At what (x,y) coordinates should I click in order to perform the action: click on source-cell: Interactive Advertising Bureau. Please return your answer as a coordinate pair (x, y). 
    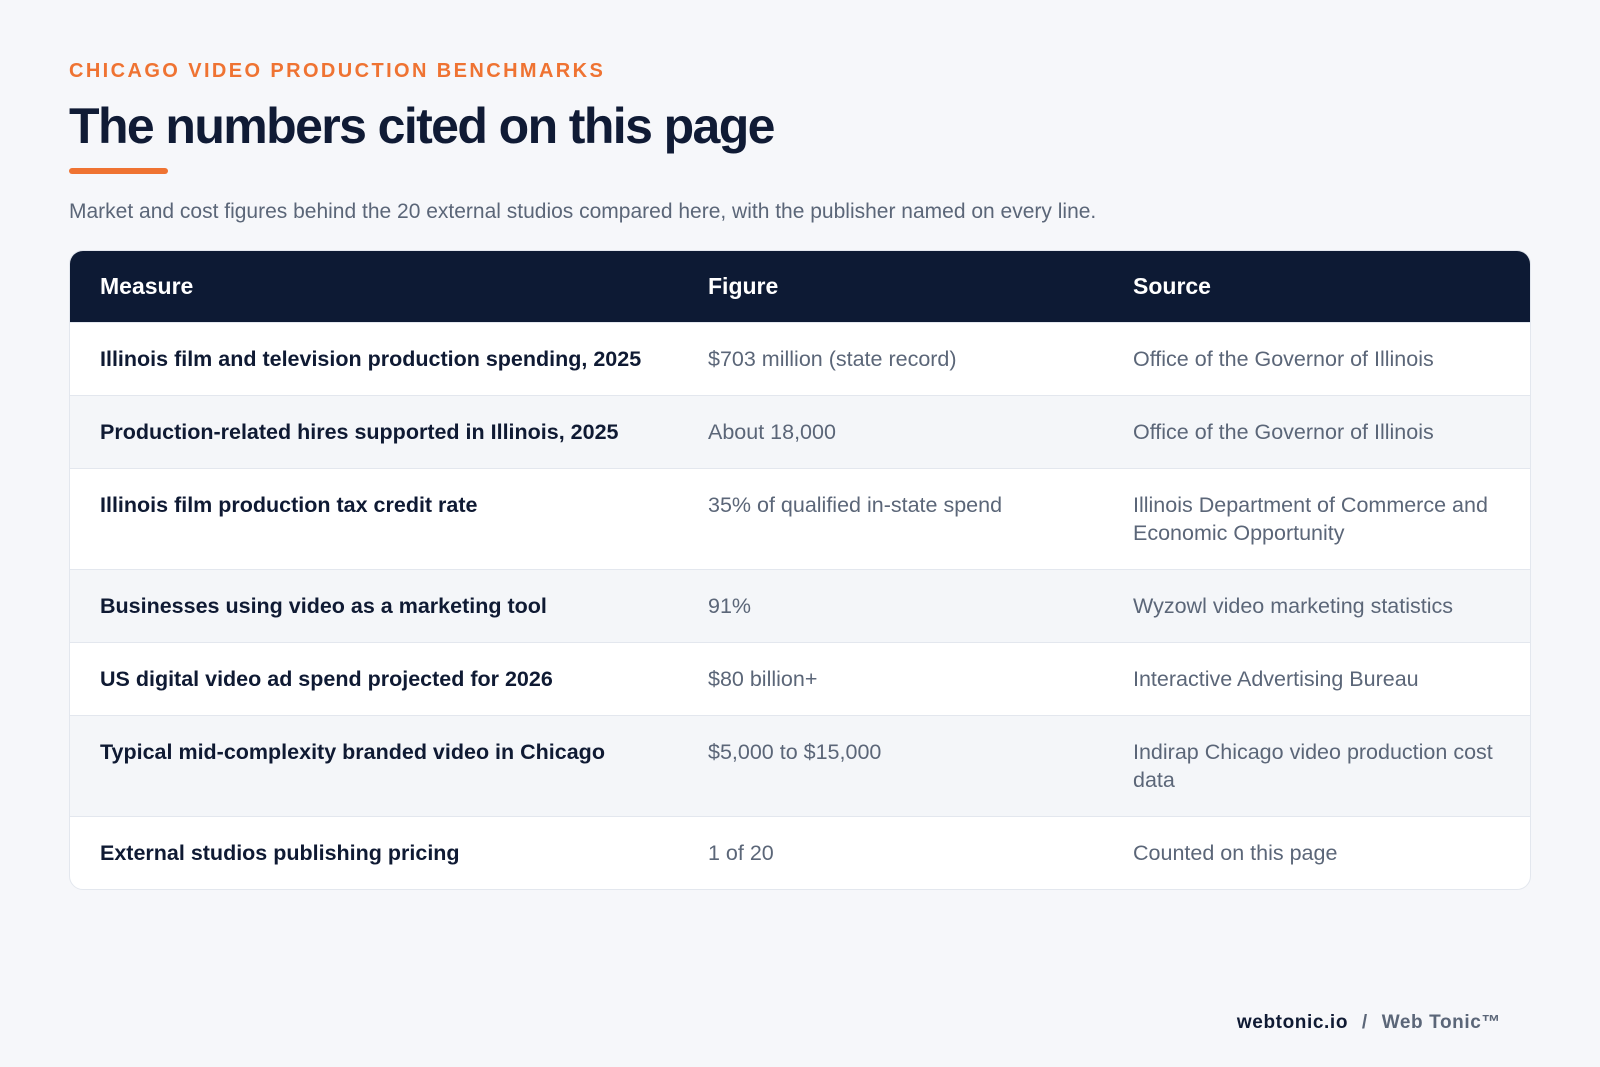
    Looking at the image, I should click on (1276, 678).